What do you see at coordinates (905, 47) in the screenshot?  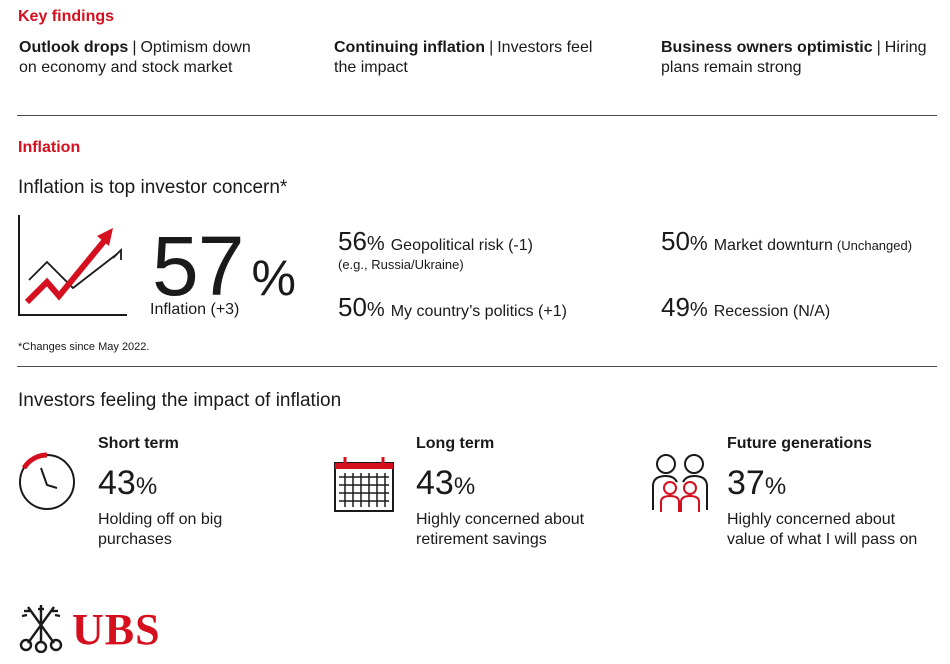 I see `finding-business-text: Hiring` at bounding box center [905, 47].